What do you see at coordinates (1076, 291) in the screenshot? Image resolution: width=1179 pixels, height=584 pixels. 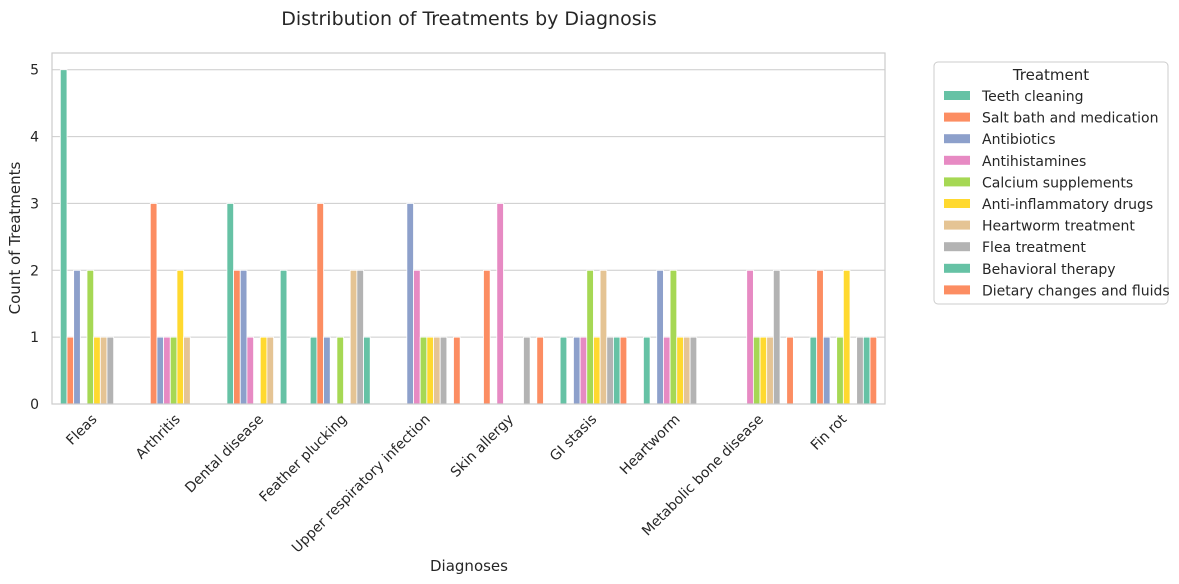 I see `legend-label: Dietary changes and fluids` at bounding box center [1076, 291].